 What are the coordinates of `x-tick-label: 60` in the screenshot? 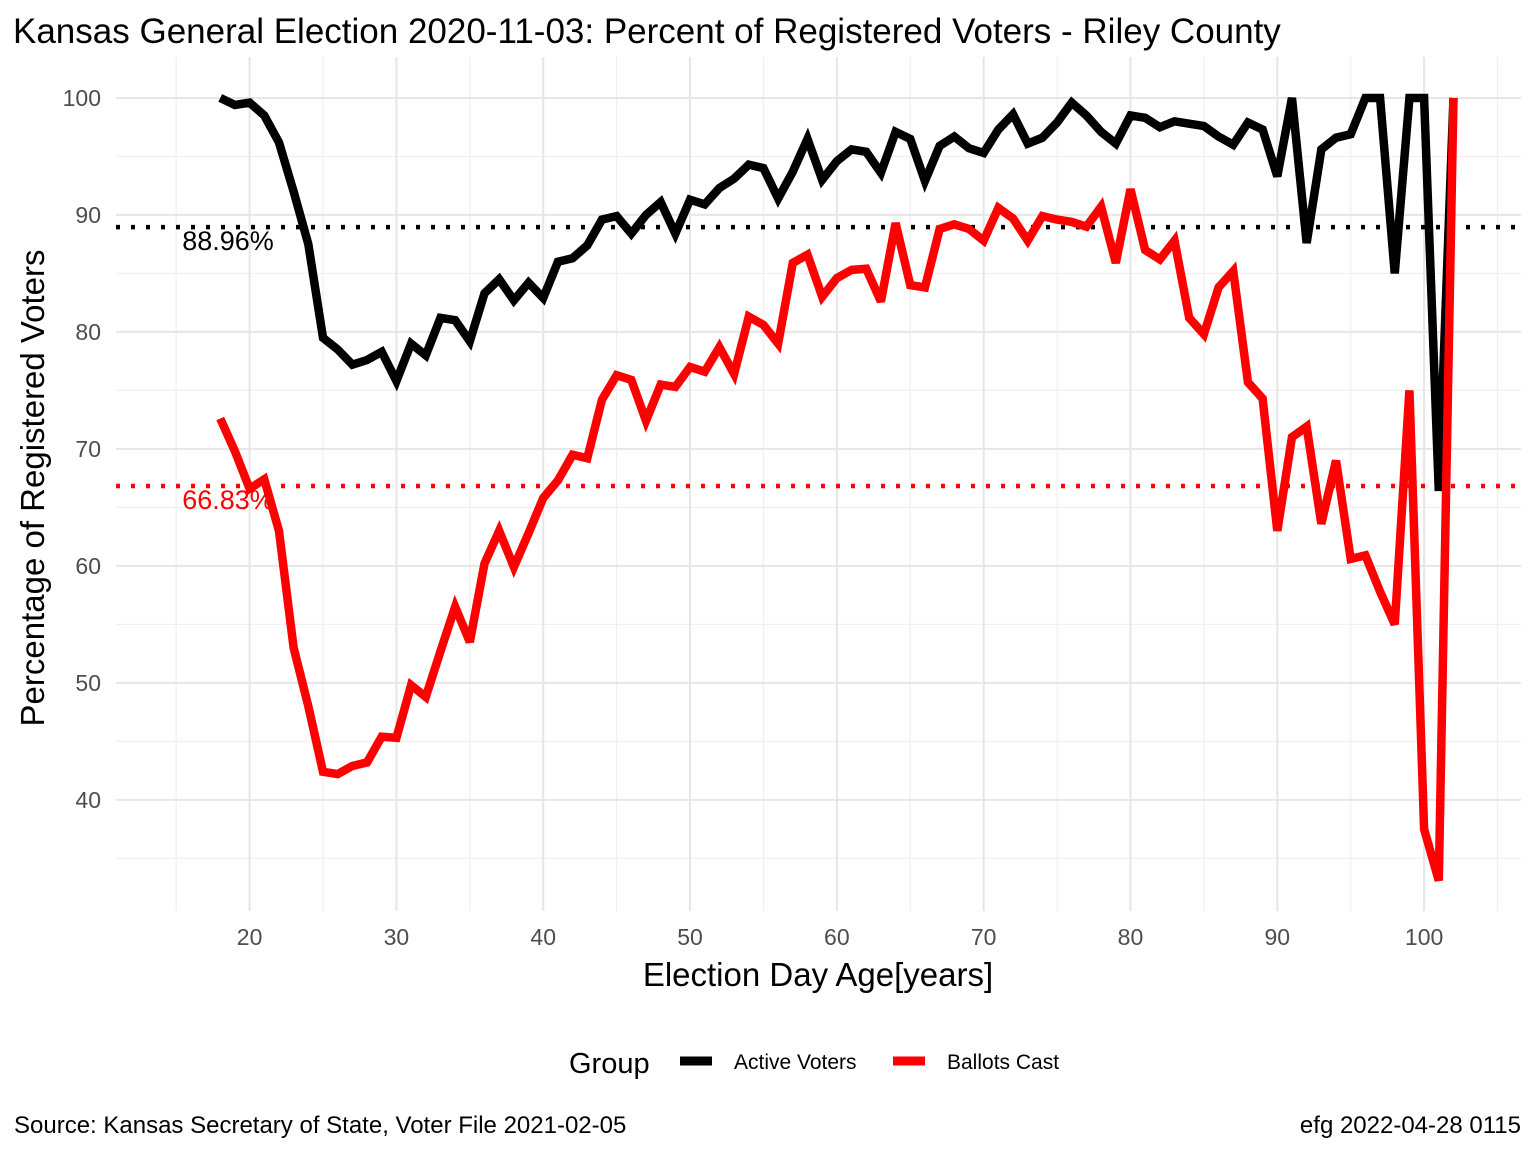 It's located at (837, 937).